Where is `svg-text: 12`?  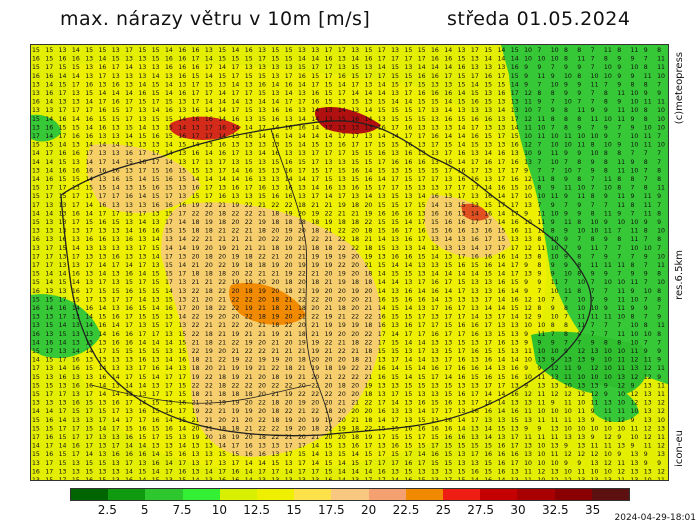
svg-text: 12 is located at coordinates (661, 411).